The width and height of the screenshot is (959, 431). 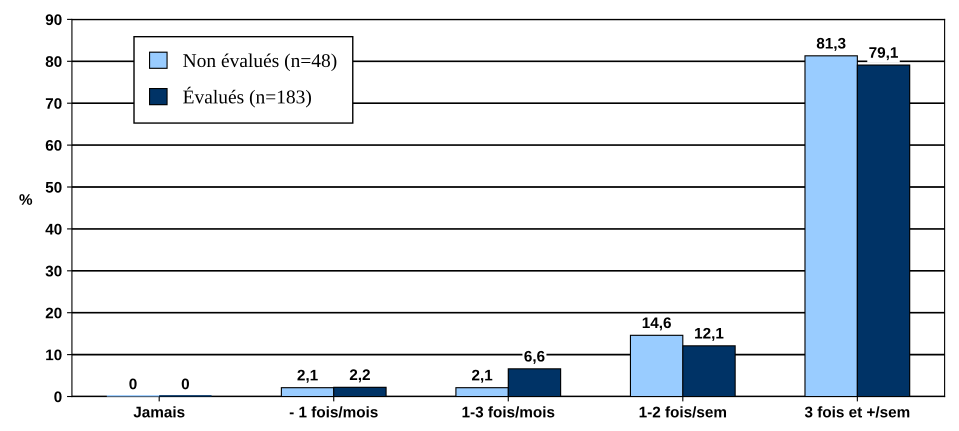 What do you see at coordinates (534, 357) in the screenshot?
I see `data-label: 6,6` at bounding box center [534, 357].